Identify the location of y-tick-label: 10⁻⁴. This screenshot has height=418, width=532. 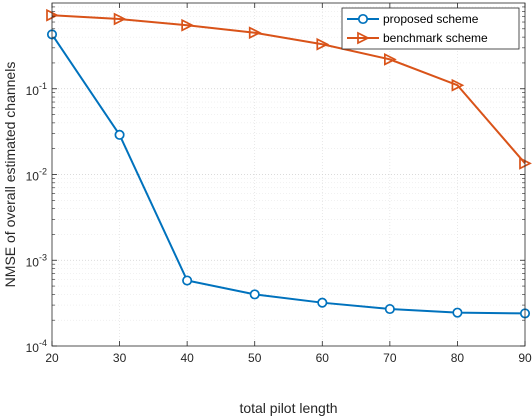
(36, 346).